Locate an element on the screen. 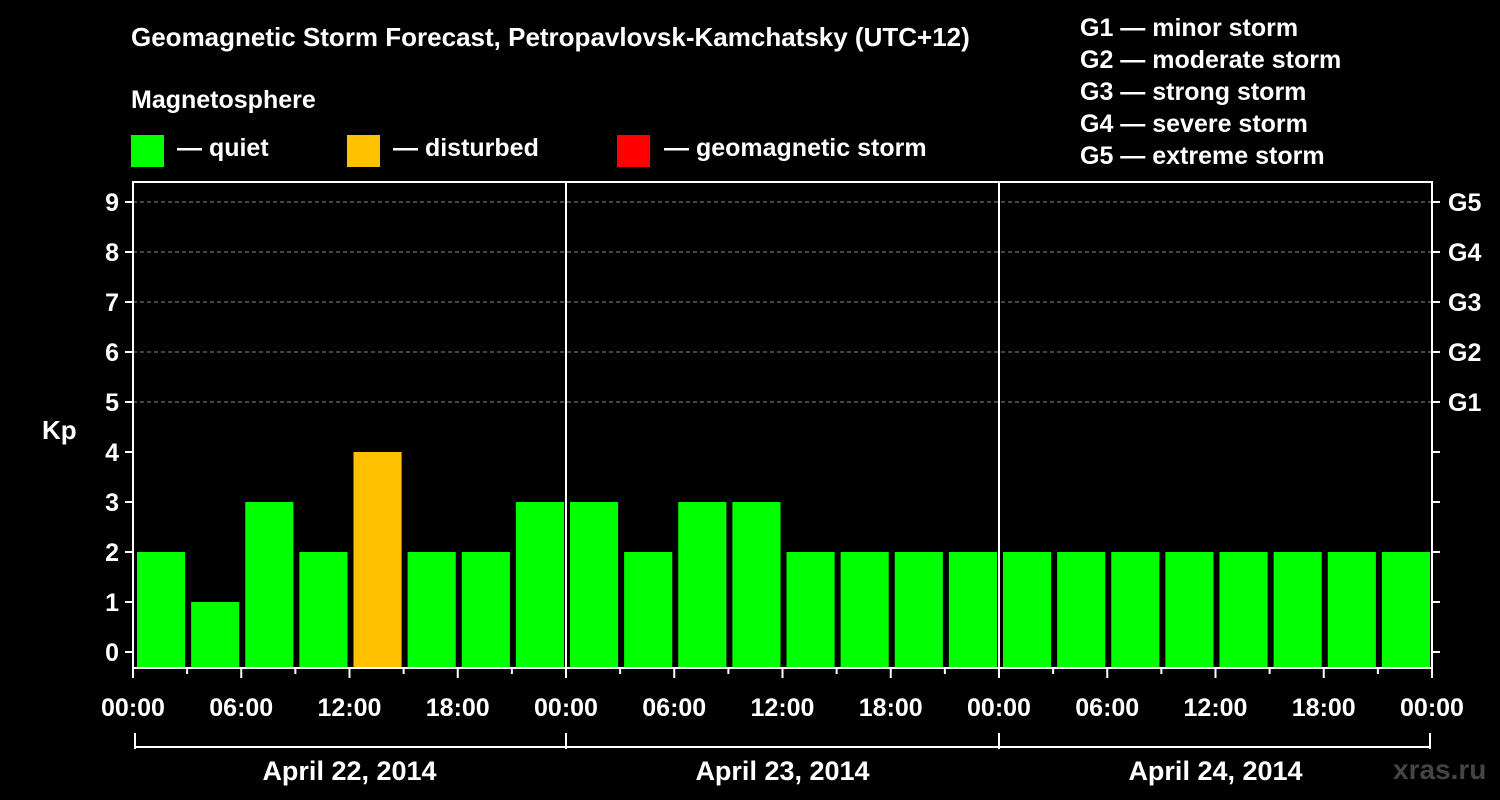 The image size is (1500, 800). day-label-2: April 24, 2014 is located at coordinates (1215, 771).